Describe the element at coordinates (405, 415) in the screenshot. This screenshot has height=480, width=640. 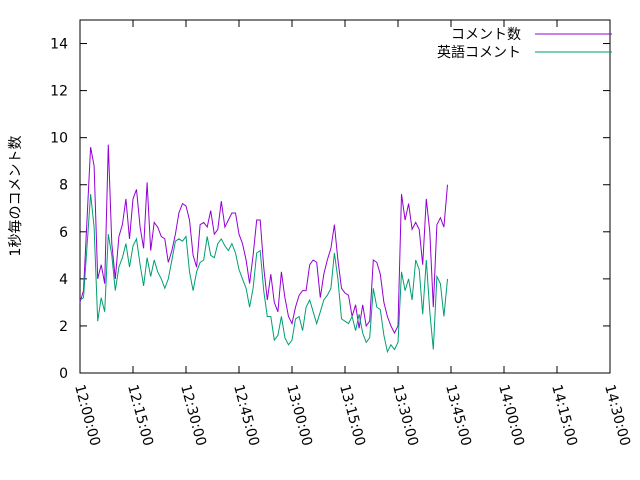
I see `x-tick-label: 13:30:00` at that location.